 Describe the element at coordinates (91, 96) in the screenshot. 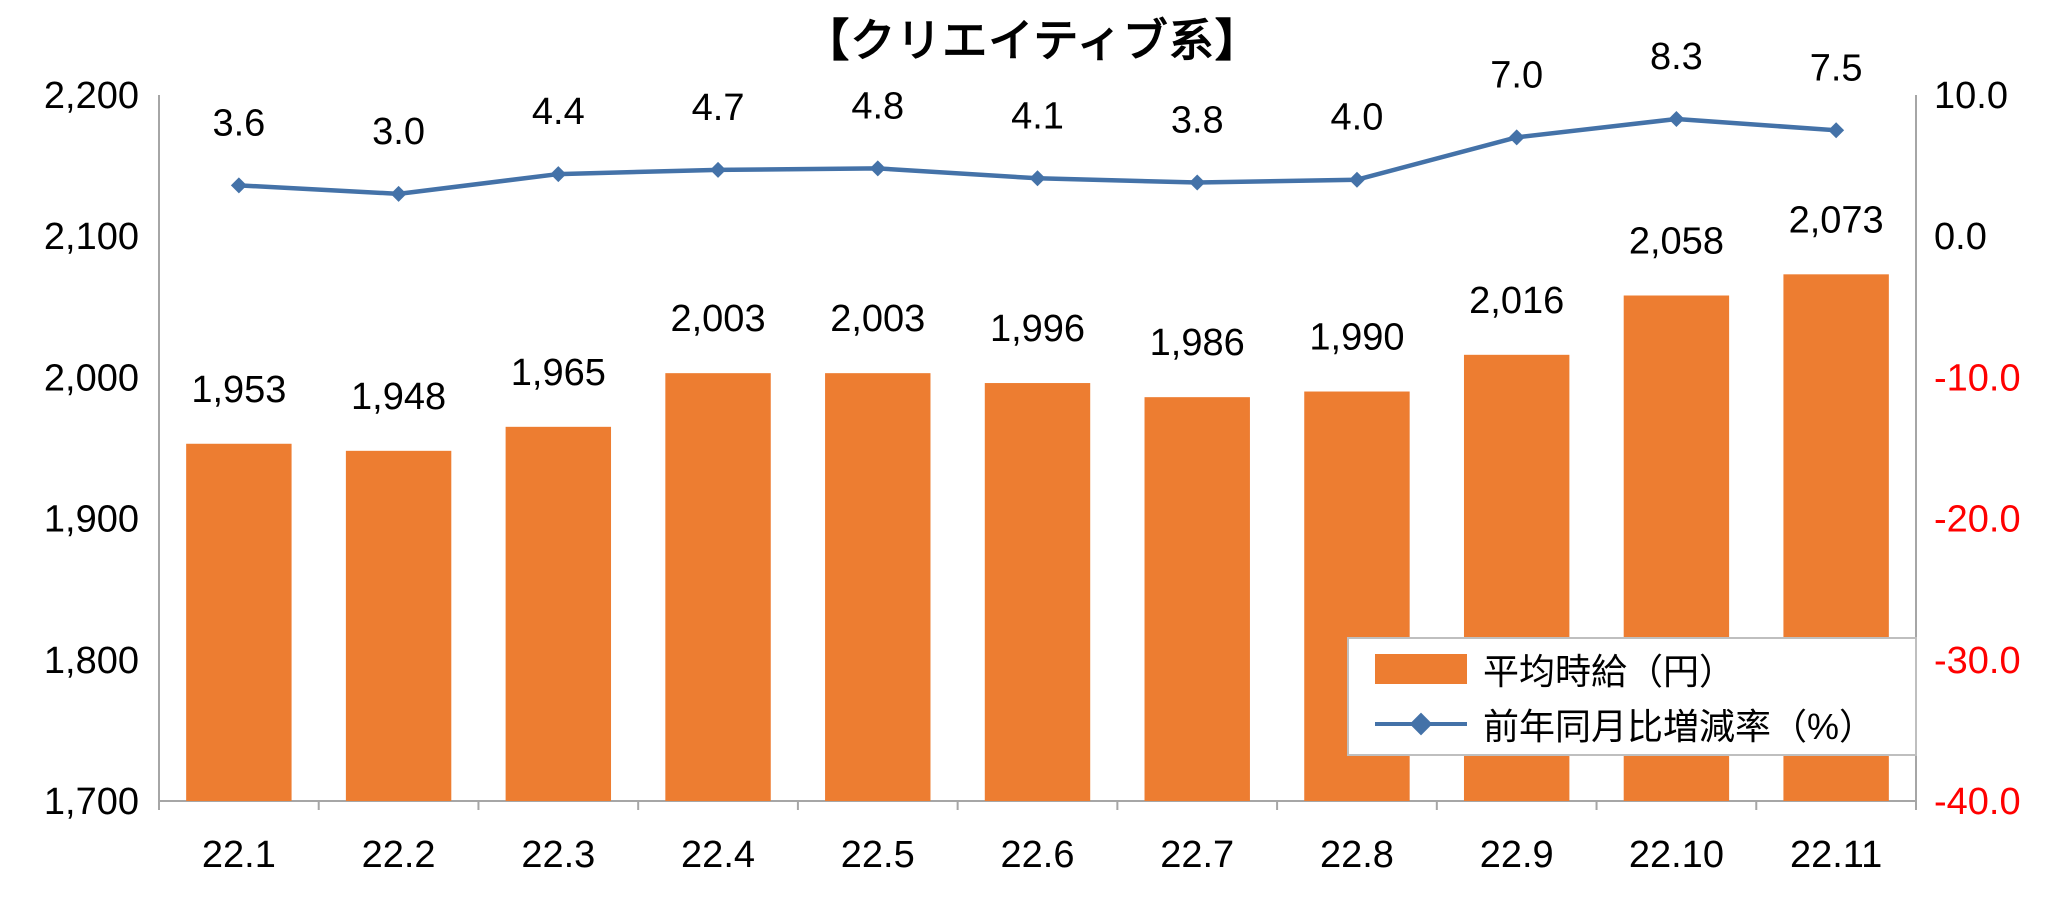

I see `left-axis-tick-label: 2,200` at that location.